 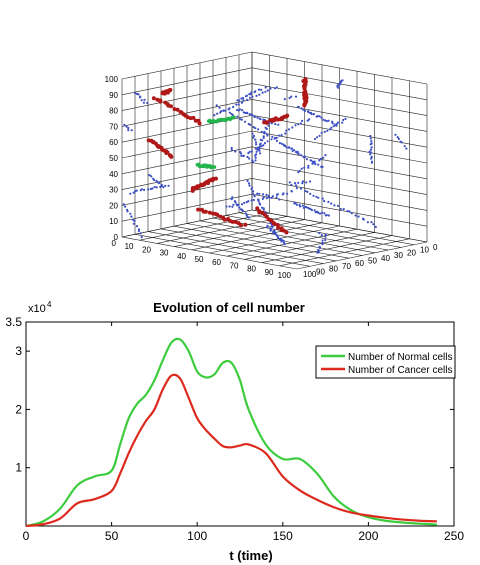 I want to click on x-tick-label: 90, so click(x=269, y=272).